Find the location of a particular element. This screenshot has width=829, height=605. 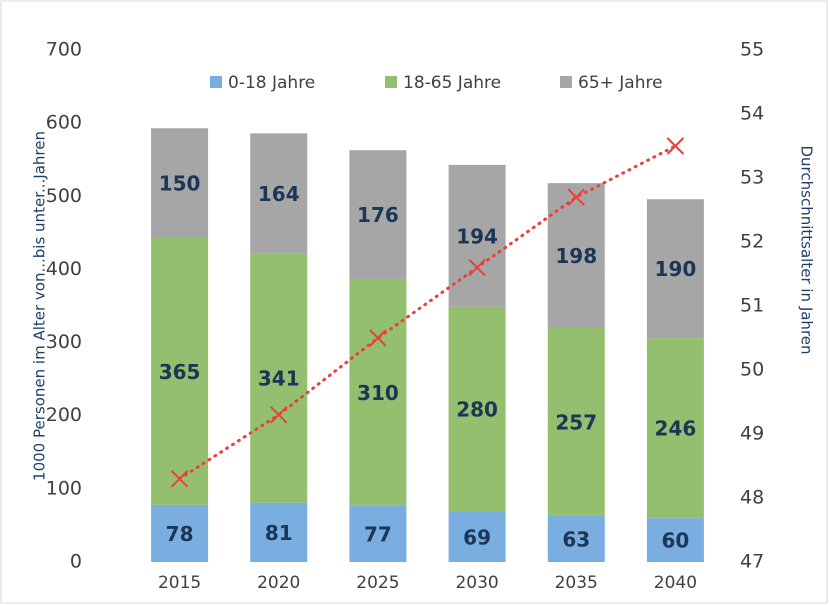

value-label: 81 is located at coordinates (279, 533).